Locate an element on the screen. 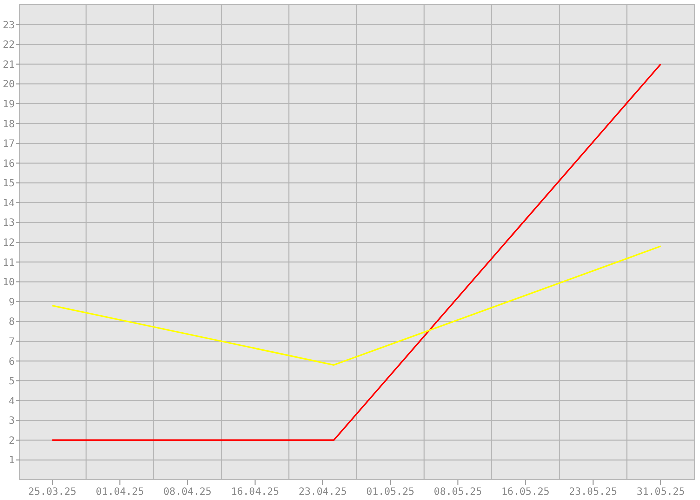  y-tick-label: 12 is located at coordinates (8, 243).